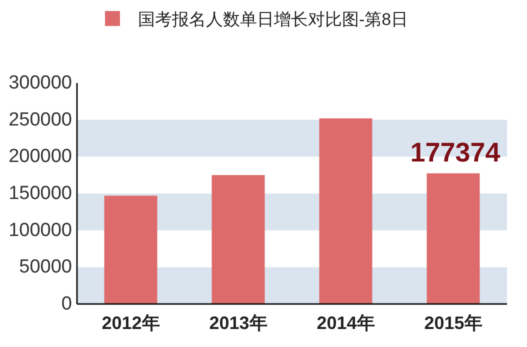  What do you see at coordinates (455, 152) in the screenshot?
I see `data-label: 177374` at bounding box center [455, 152].